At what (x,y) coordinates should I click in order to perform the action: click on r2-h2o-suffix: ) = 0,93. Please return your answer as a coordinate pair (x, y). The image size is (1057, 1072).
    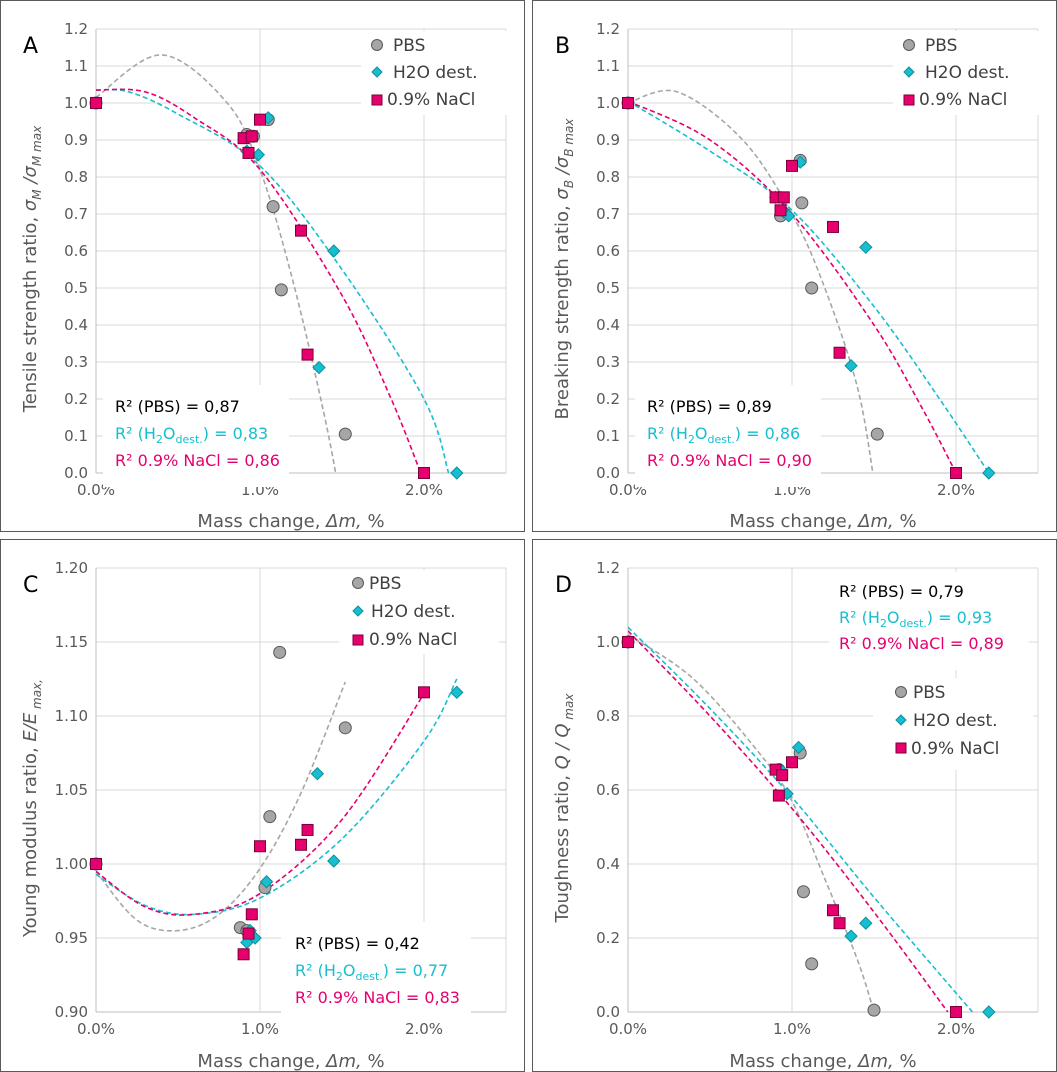
    Looking at the image, I should click on (959, 617).